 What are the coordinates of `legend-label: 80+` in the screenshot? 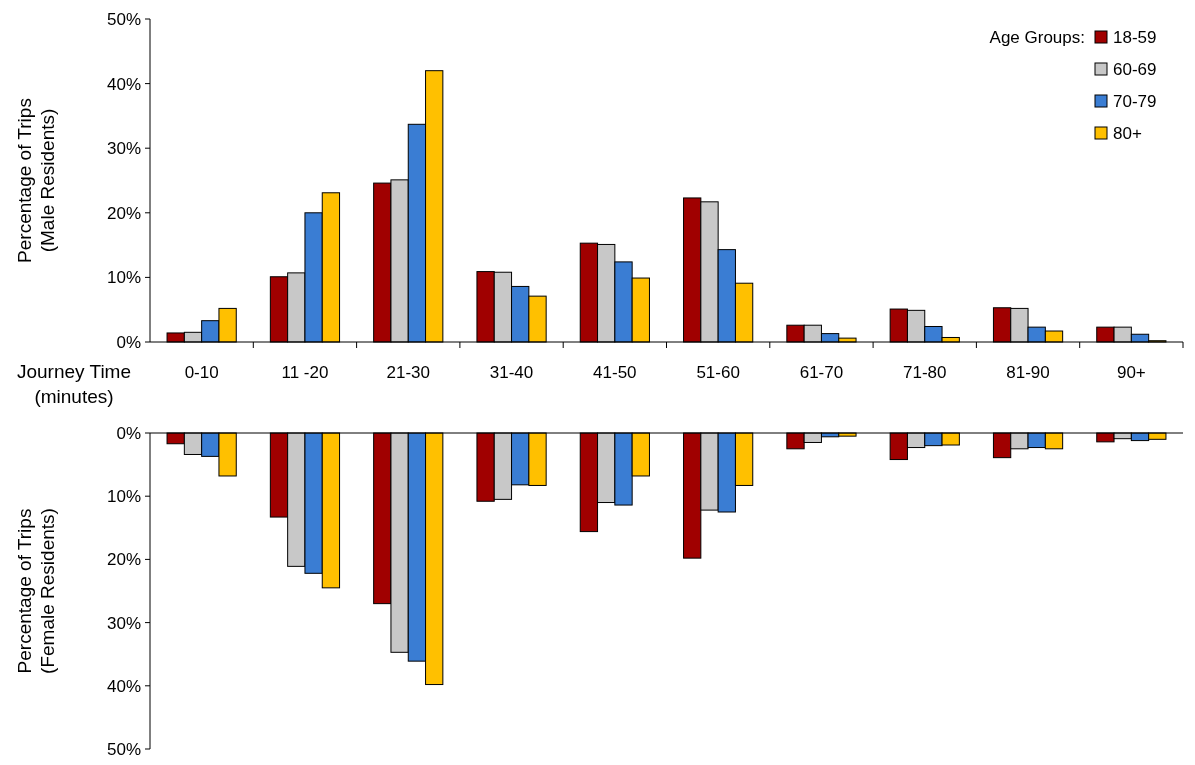 It's located at (1127, 133).